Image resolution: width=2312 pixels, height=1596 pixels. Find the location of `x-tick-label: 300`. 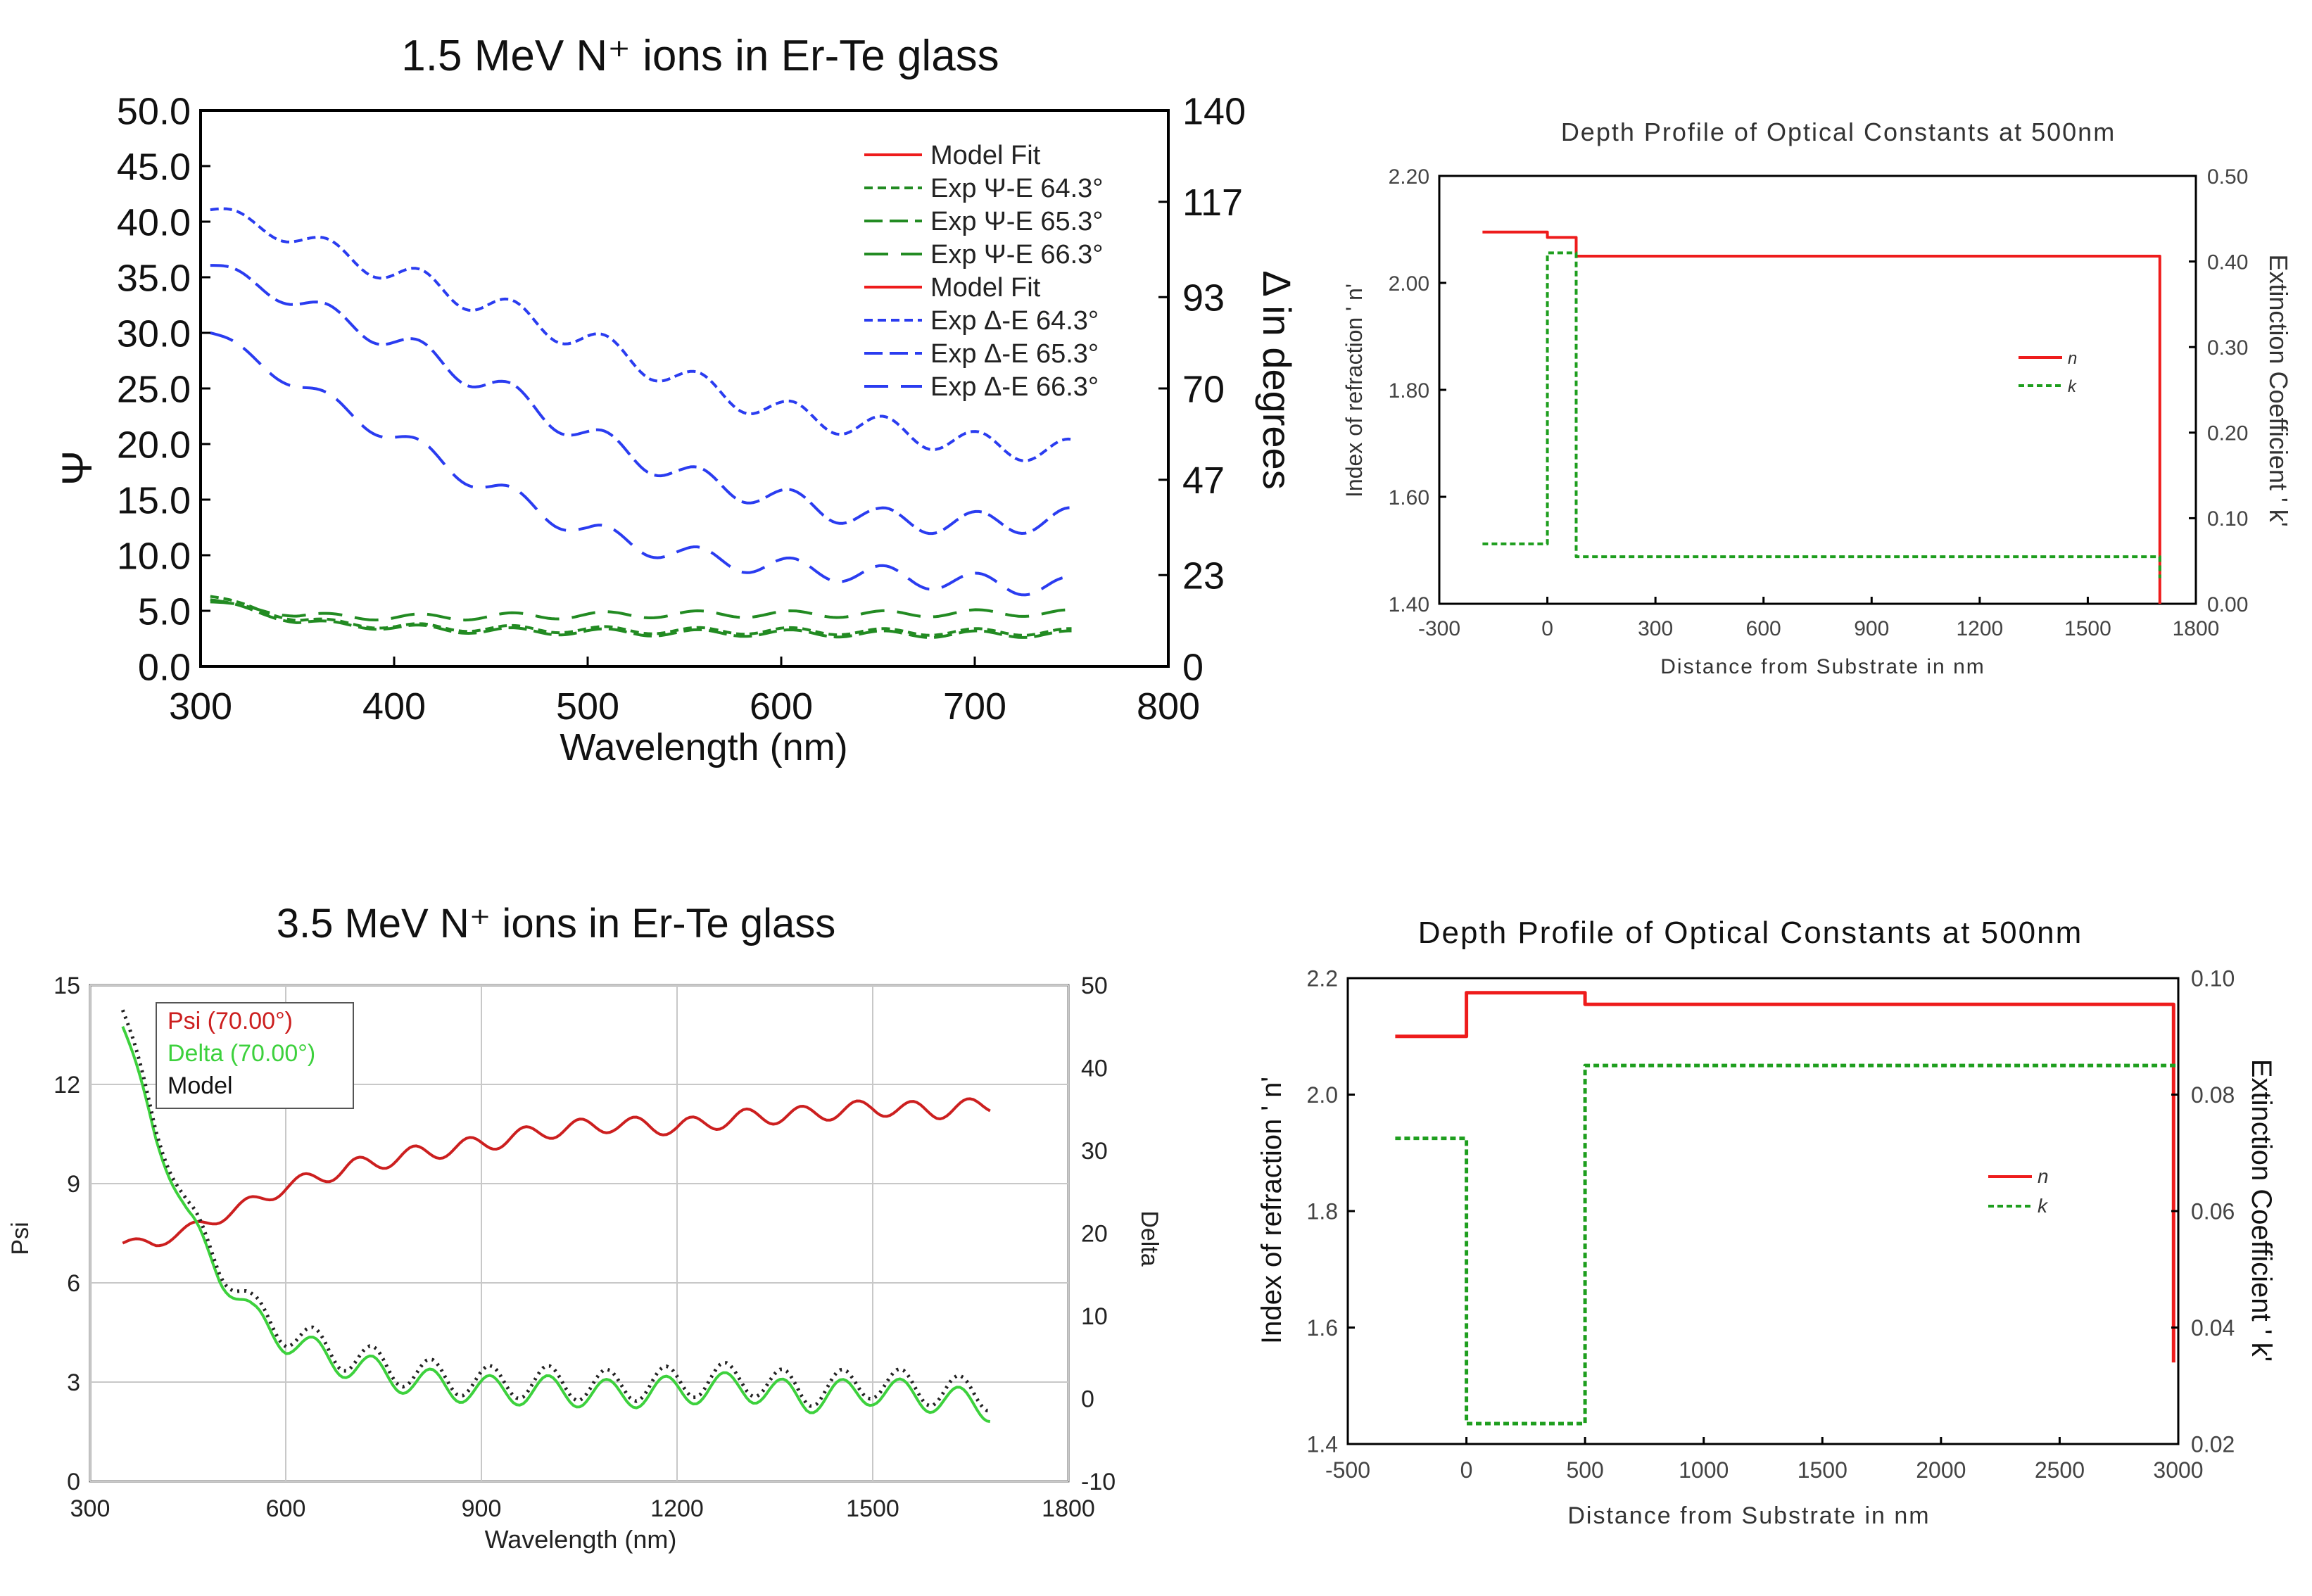

x-tick-label: 300 is located at coordinates (90, 1508).